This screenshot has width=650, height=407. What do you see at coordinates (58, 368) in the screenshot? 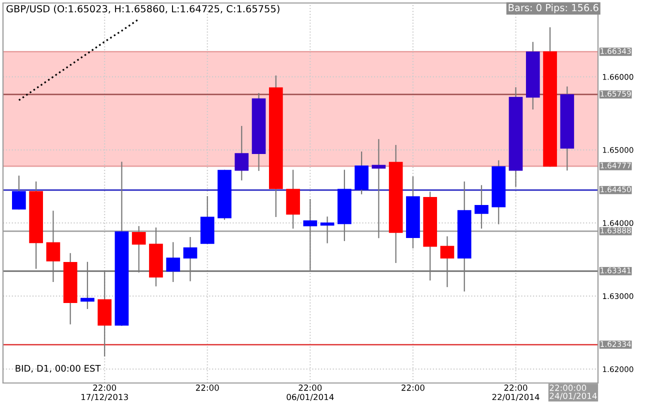
I see `annotation: BID, D1, 00:00 EST` at bounding box center [58, 368].